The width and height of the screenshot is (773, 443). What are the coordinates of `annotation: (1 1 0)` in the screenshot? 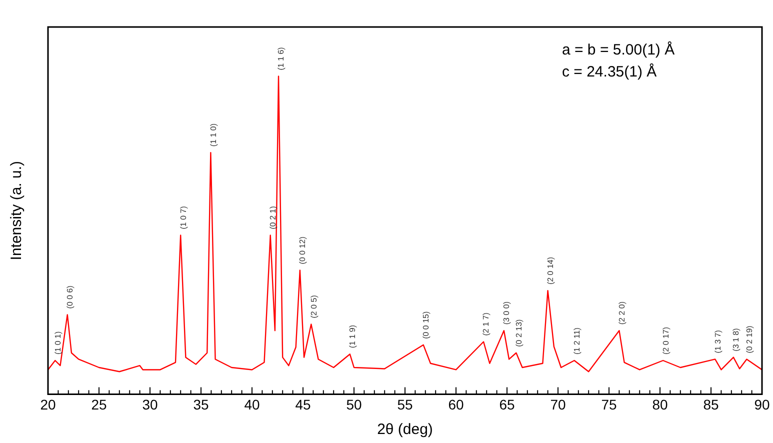 It's located at (213, 135).